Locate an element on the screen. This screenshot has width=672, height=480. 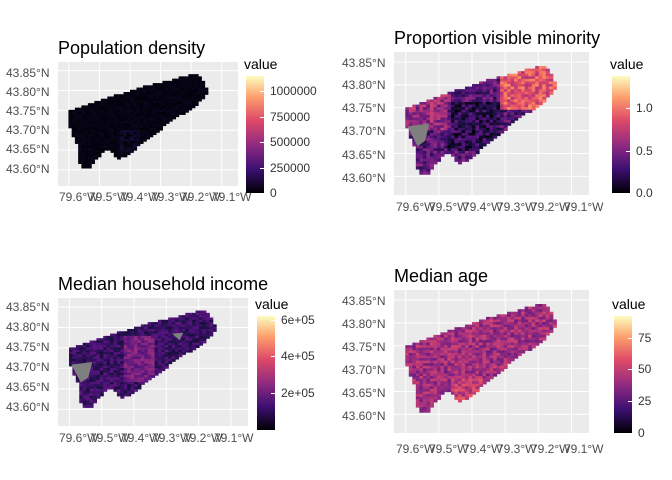
map-proportion-visible-minority is located at coordinates (491, 123).